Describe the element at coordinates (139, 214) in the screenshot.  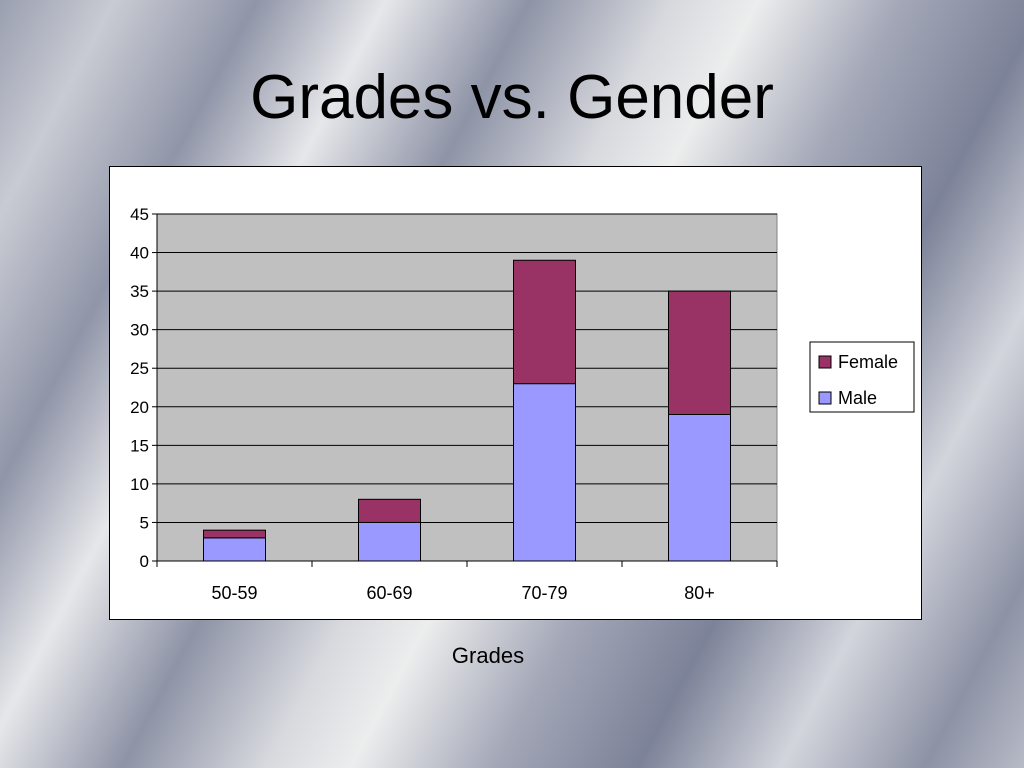
I see `y-tick-label: 45` at that location.